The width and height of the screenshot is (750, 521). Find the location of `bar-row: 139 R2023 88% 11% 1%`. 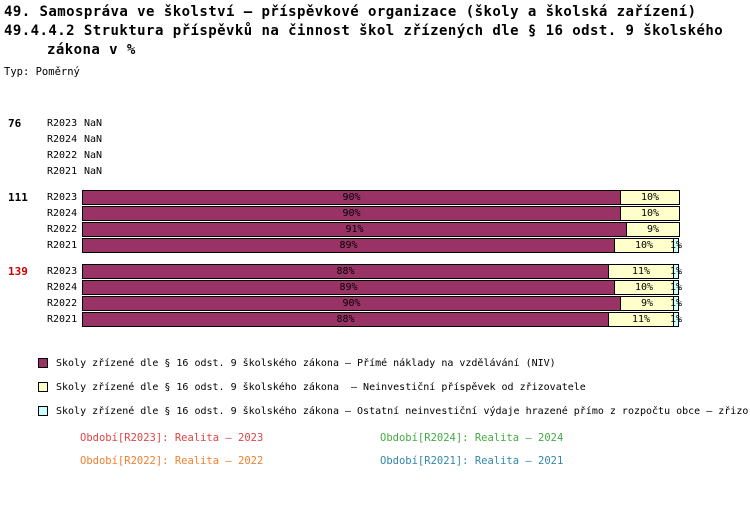

bar-row: 139 R2023 88% 11% 1% is located at coordinates (375, 271).